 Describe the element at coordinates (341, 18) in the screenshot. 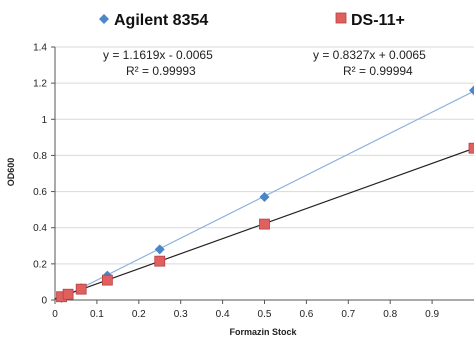

I see `legend-marker-square` at that location.